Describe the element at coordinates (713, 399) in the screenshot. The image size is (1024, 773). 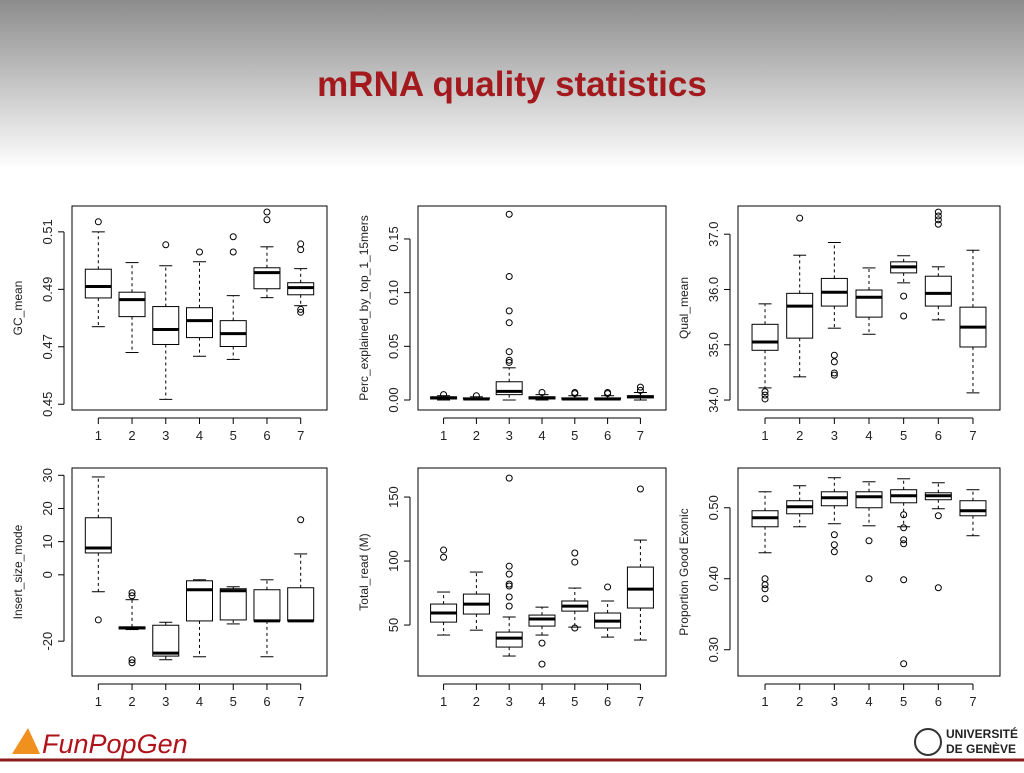
I see `y-tick-label: 34.0` at that location.